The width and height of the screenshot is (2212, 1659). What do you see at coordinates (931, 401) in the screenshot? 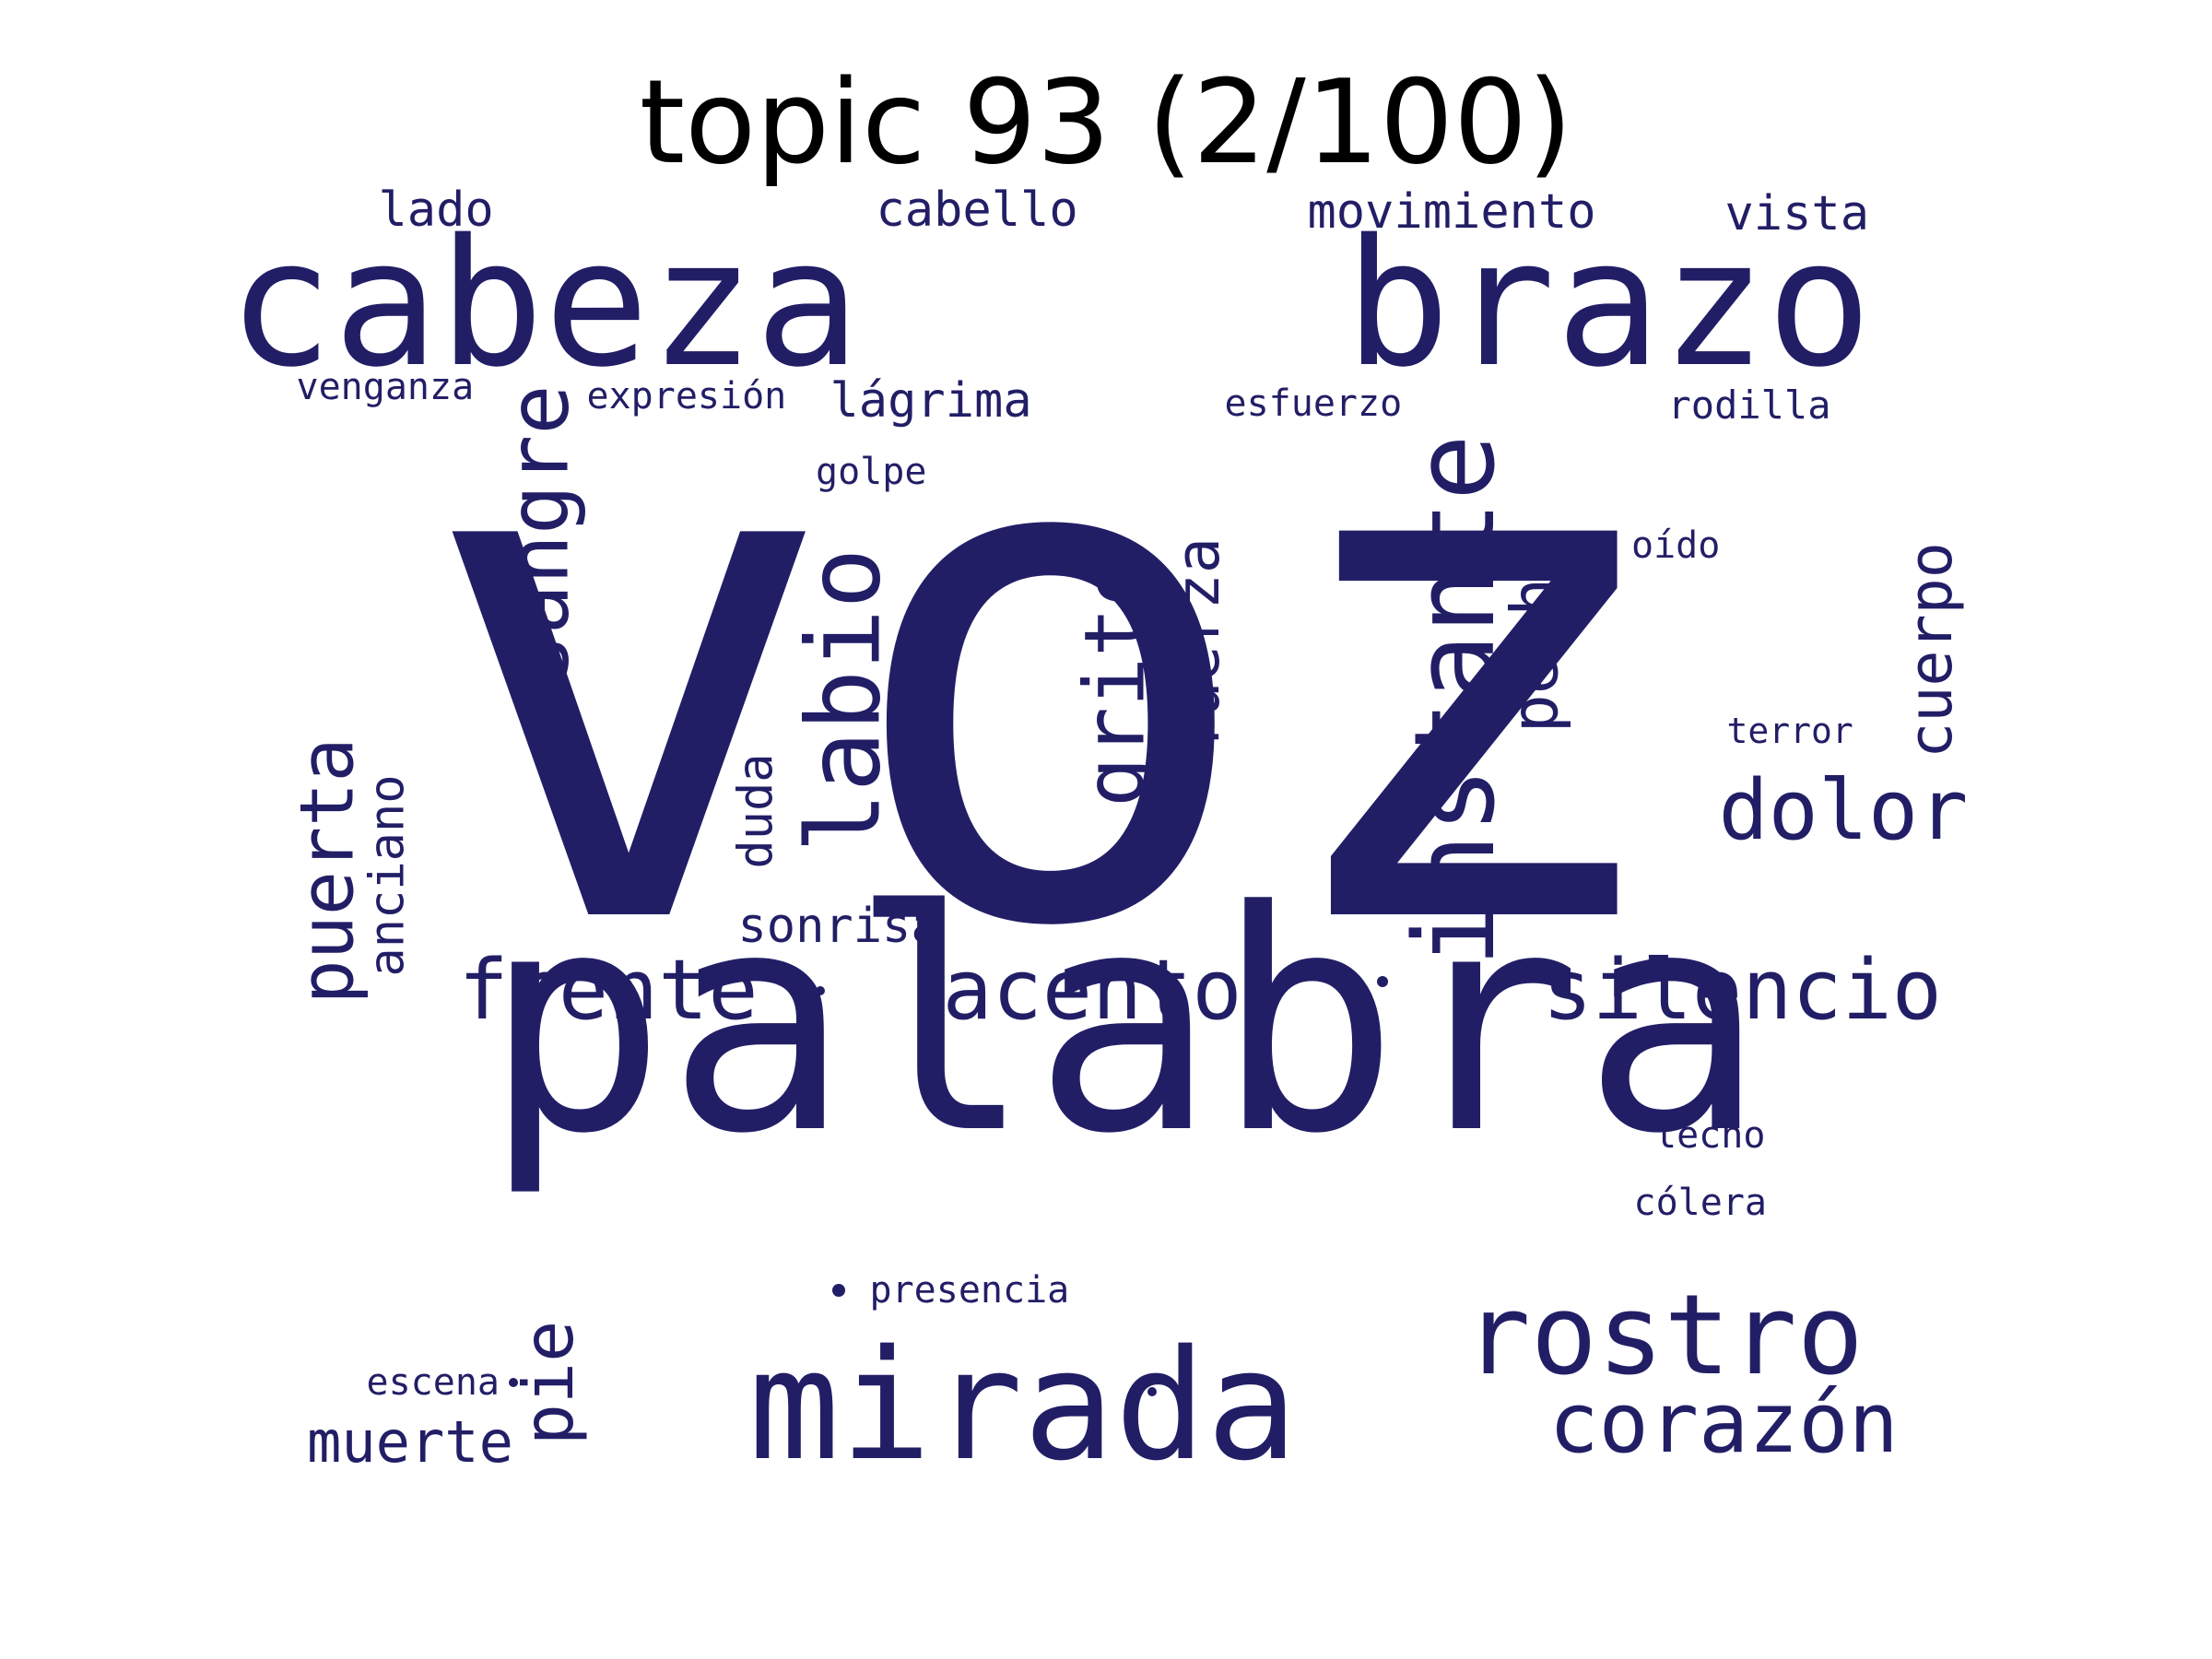
I see `cloud-word: lágrima` at bounding box center [931, 401].